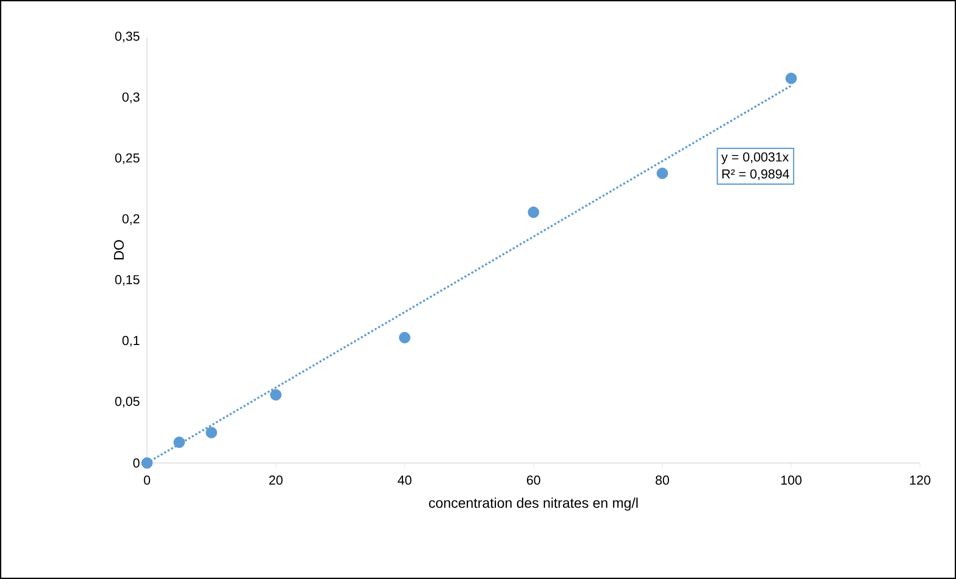 The height and width of the screenshot is (579, 956). What do you see at coordinates (920, 480) in the screenshot?
I see `x-tick-label: 120` at bounding box center [920, 480].